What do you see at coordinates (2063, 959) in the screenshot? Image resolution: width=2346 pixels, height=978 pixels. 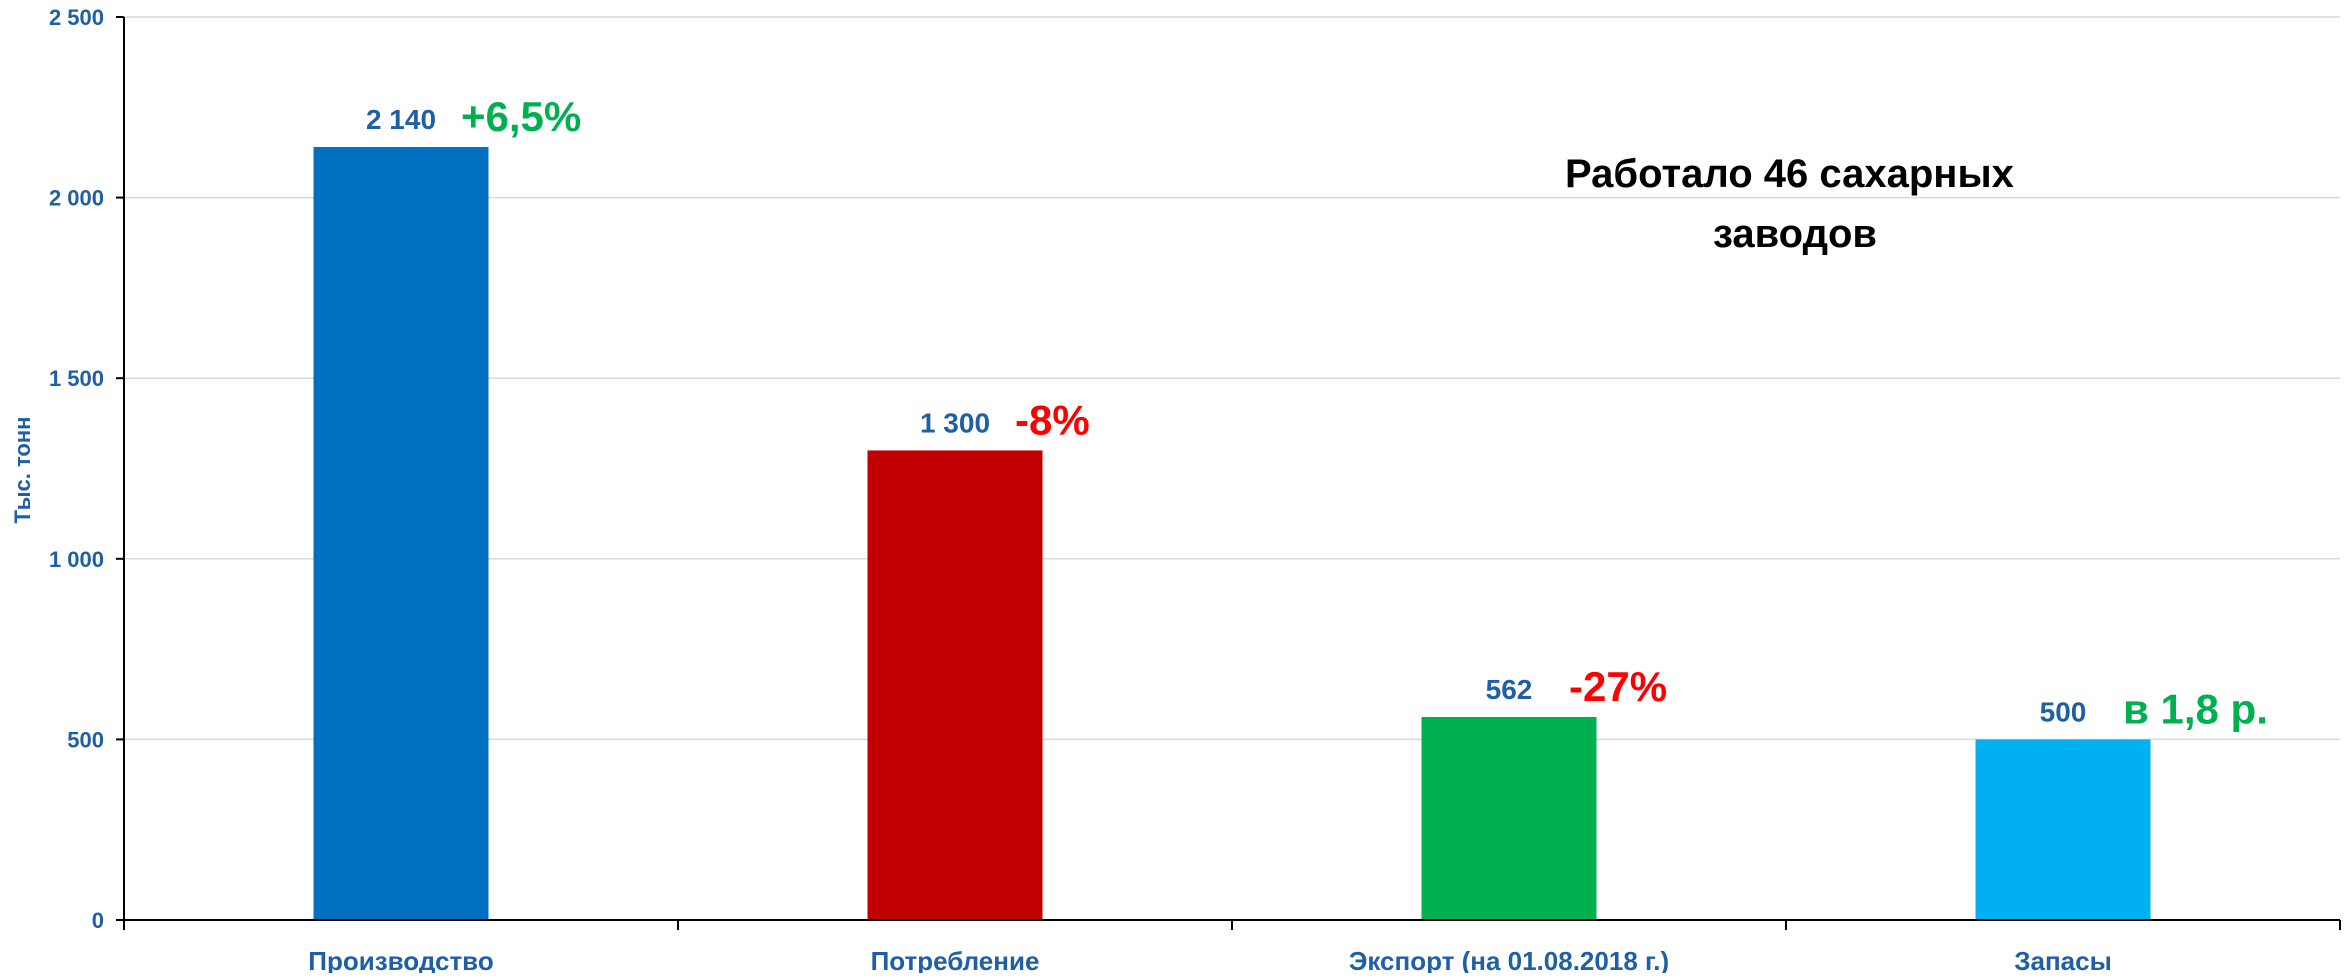 I see `x-tick-label: Запасы` at bounding box center [2063, 959].